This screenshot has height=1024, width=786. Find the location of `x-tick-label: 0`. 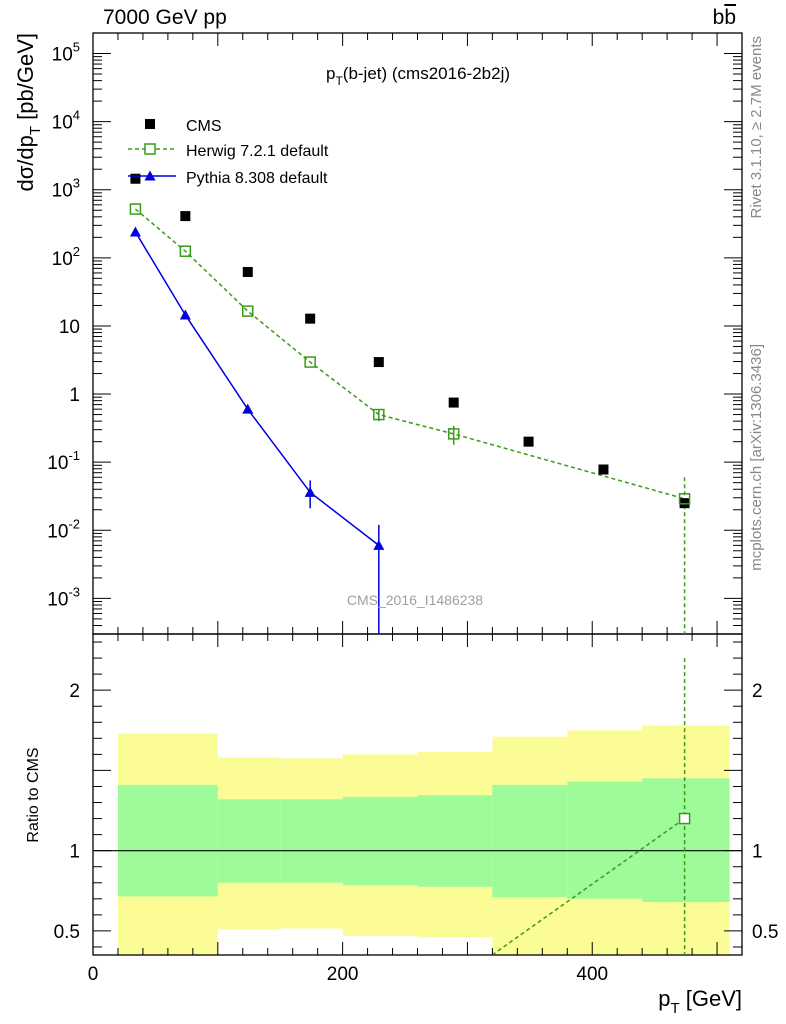

x-tick-label: 0 is located at coordinates (93, 974).